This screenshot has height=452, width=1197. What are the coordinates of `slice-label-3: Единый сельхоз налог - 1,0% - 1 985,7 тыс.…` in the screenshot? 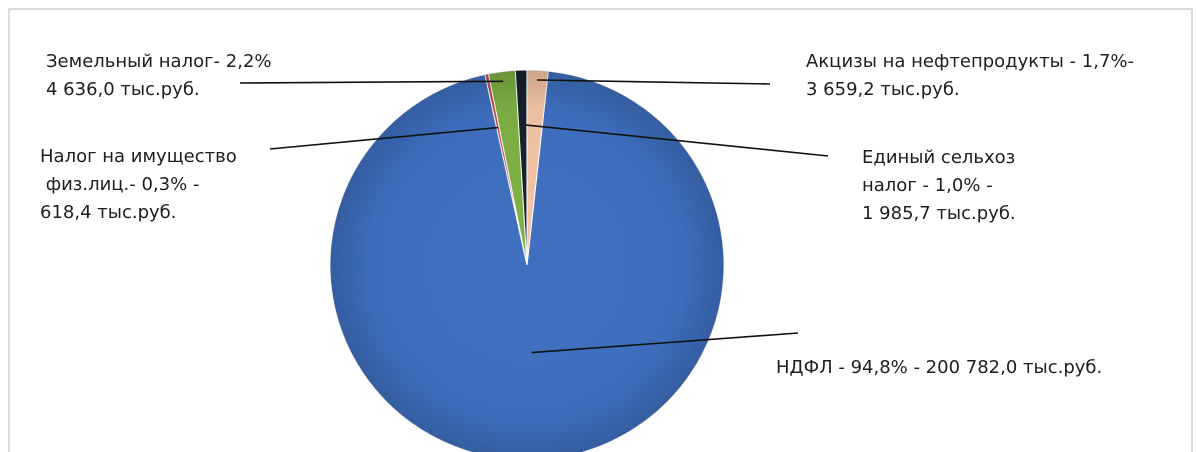 It's located at (939, 185).